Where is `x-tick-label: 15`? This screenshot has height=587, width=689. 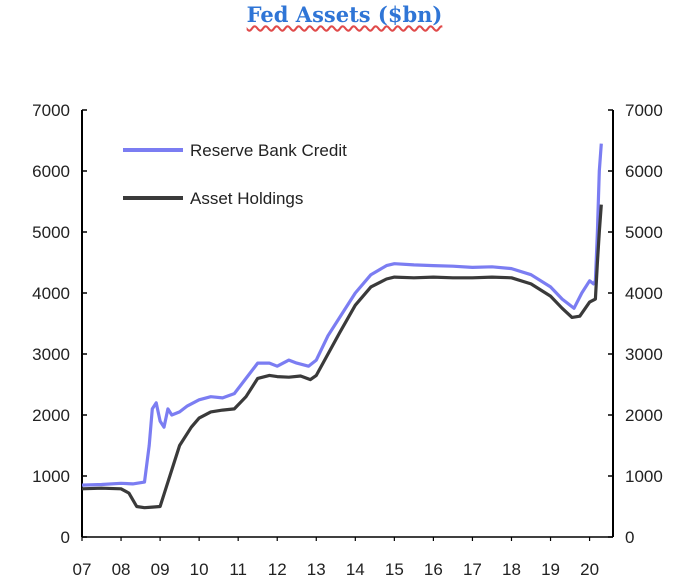
x-tick-label: 15 is located at coordinates (394, 569).